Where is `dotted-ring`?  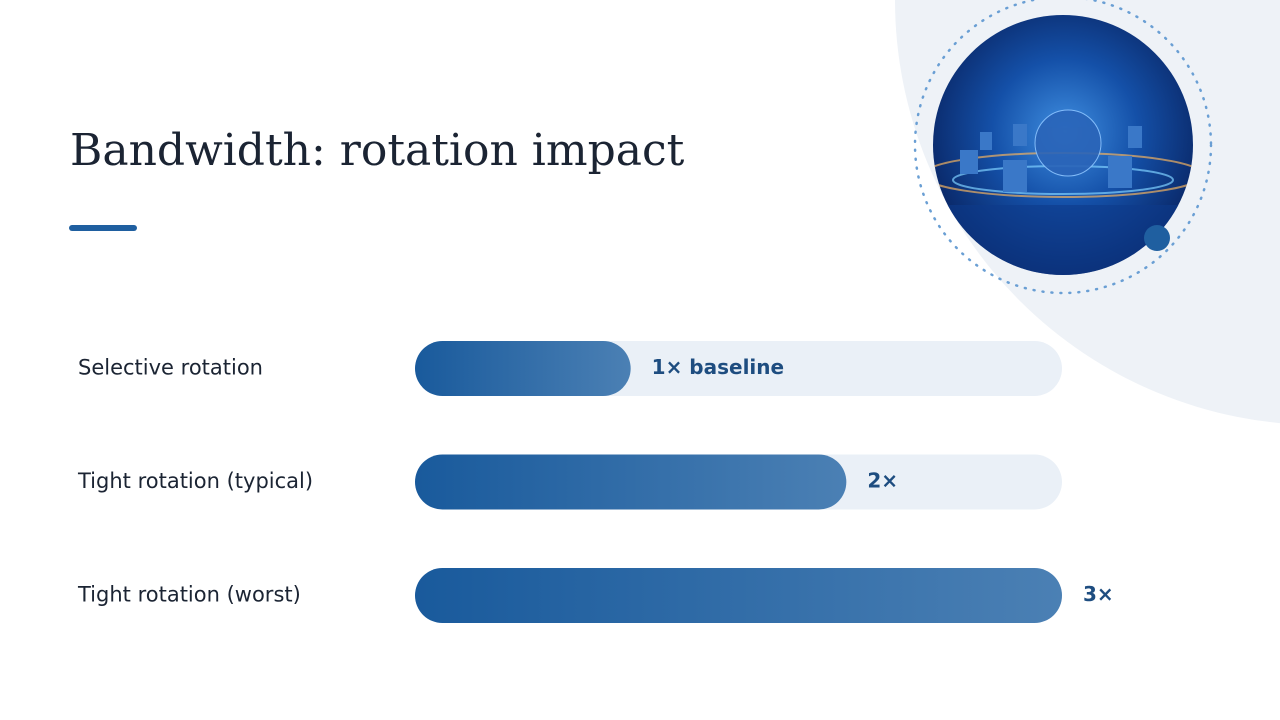
dotted-ring is located at coordinates (1063, 147).